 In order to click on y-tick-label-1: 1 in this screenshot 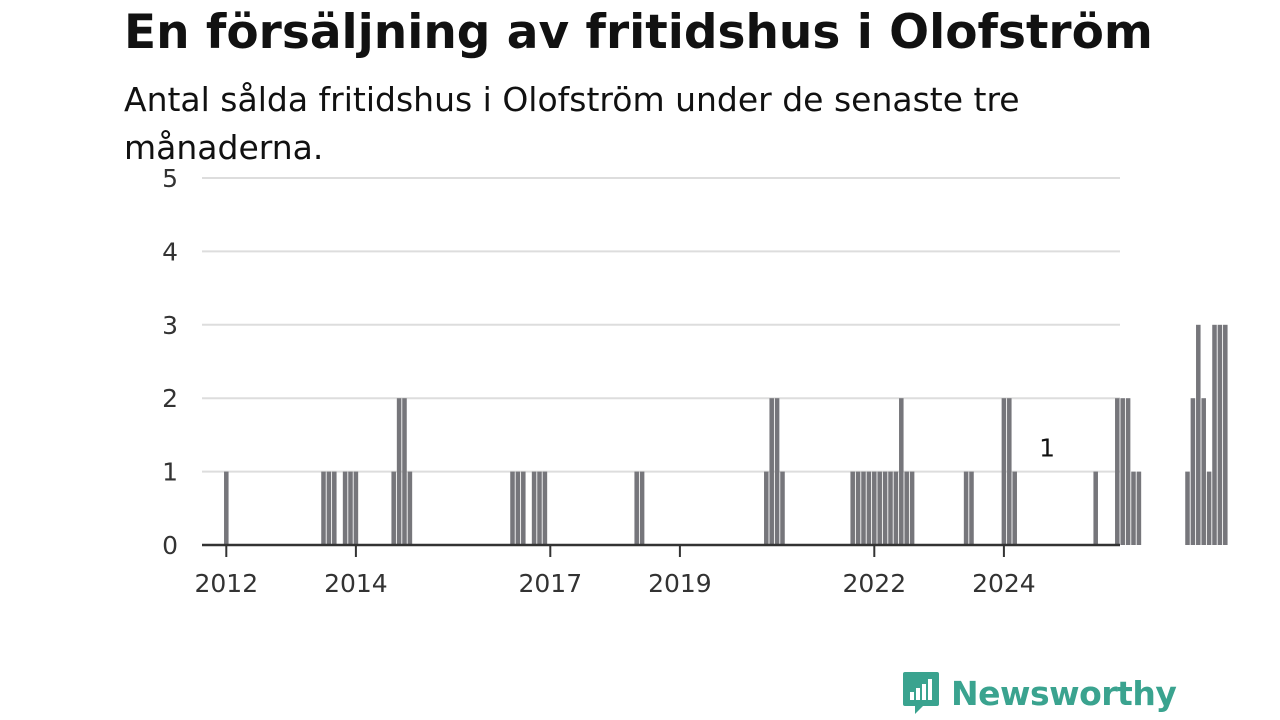, I will do `click(170, 472)`.